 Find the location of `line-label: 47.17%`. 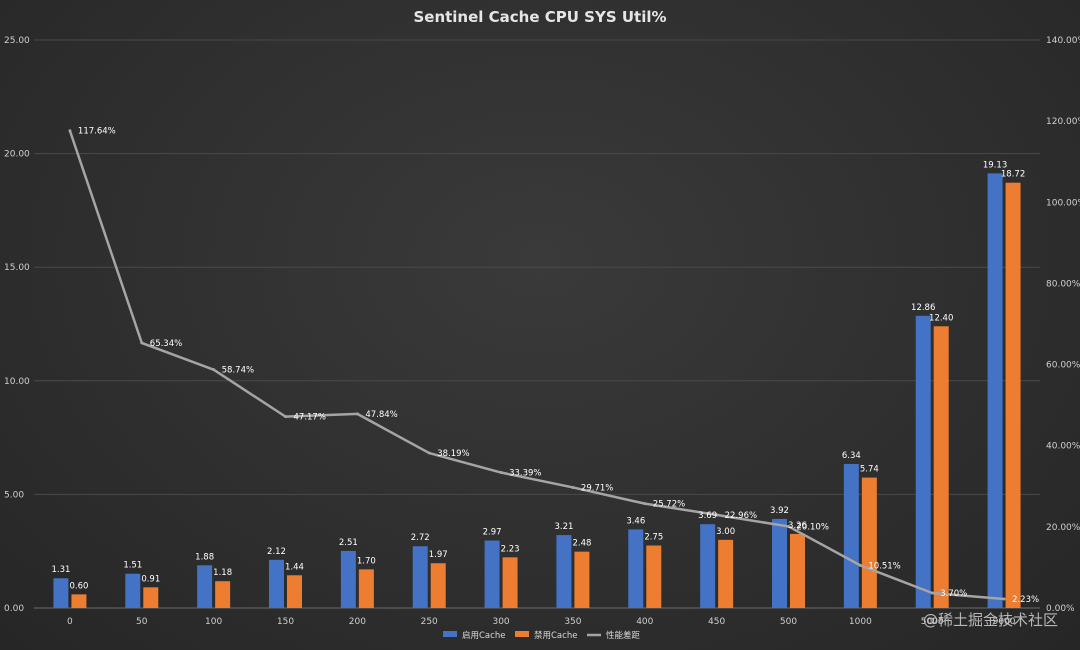

line-label: 47.17% is located at coordinates (310, 418).